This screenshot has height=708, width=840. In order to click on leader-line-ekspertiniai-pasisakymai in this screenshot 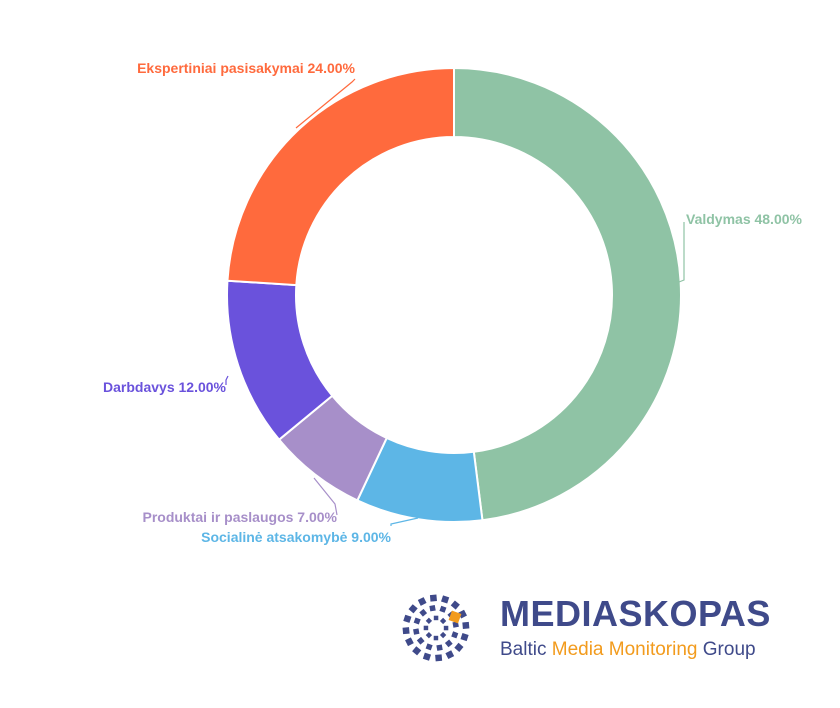, I will do `click(325, 103)`.